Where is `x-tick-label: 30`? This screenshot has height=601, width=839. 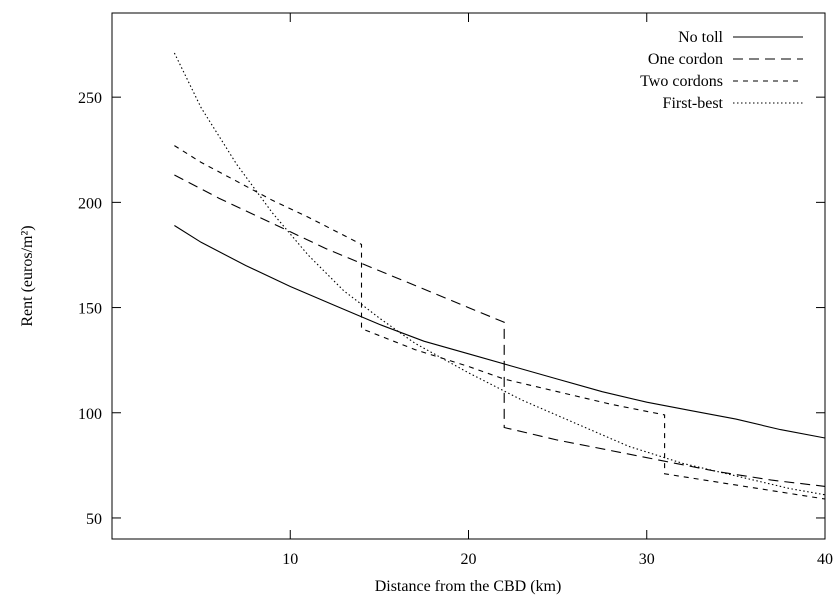 x-tick-label: 30 is located at coordinates (647, 559).